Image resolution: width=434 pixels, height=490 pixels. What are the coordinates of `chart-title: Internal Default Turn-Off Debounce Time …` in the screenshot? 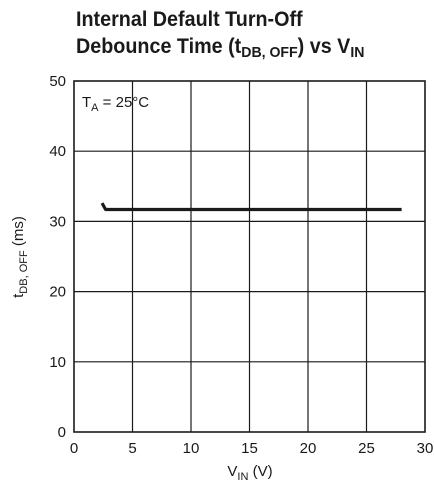 It's located at (243, 33).